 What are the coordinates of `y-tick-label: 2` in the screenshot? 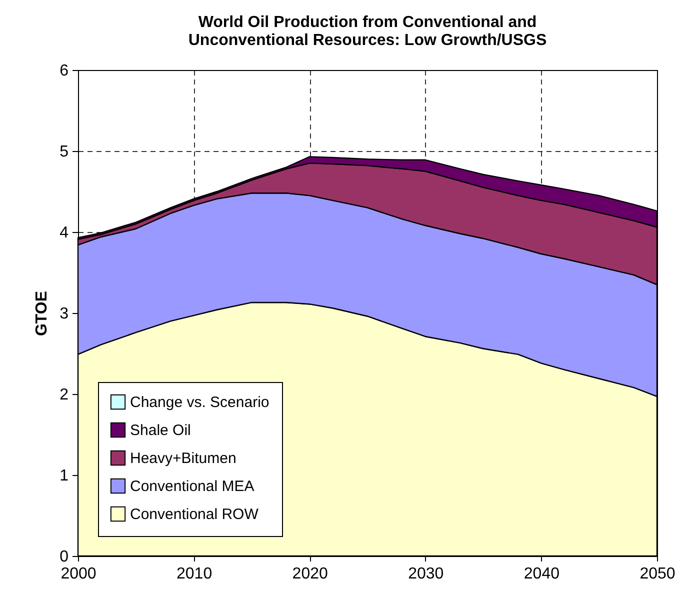 It's located at (64, 395).